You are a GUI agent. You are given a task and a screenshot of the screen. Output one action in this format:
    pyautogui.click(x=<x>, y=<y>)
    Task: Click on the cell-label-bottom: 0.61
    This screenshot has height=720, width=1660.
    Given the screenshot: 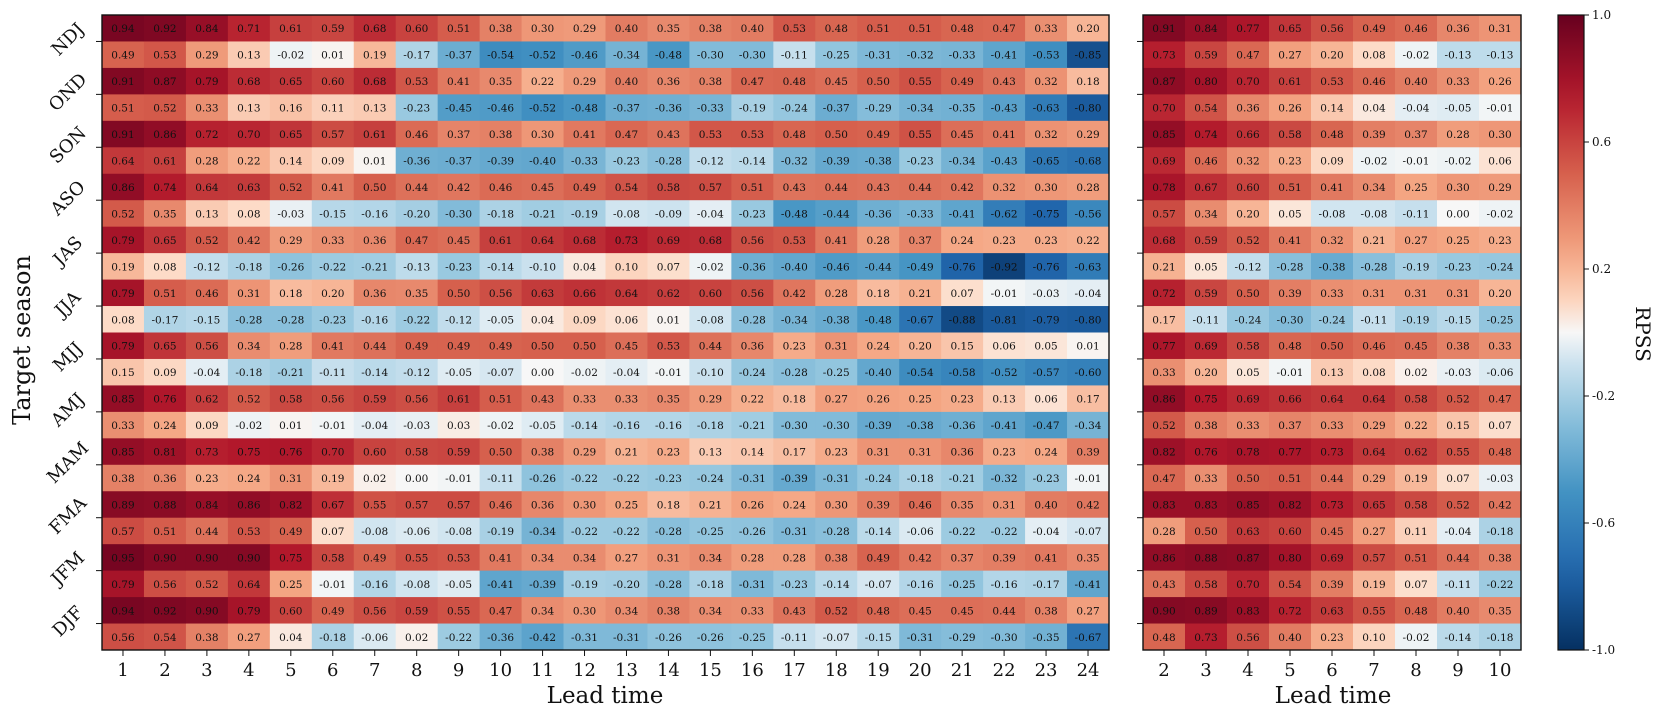 What is the action you would take?
    pyautogui.click(x=164, y=162)
    